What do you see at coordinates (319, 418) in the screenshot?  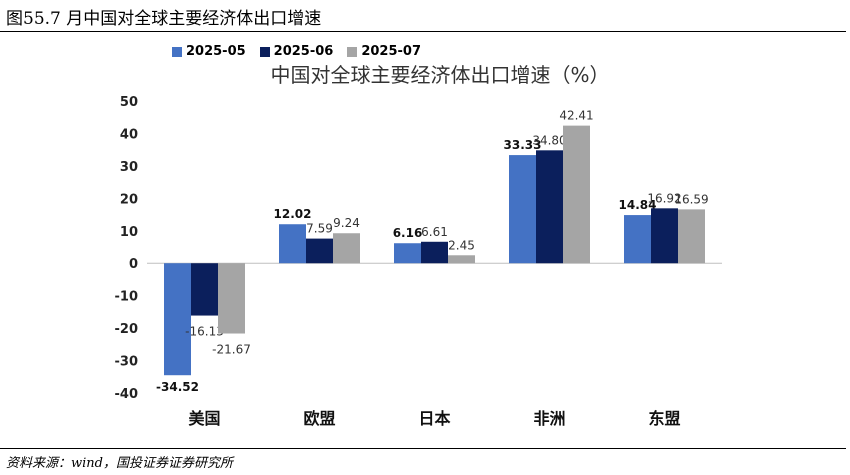 I see `x-category-label: 欧盟` at bounding box center [319, 418].